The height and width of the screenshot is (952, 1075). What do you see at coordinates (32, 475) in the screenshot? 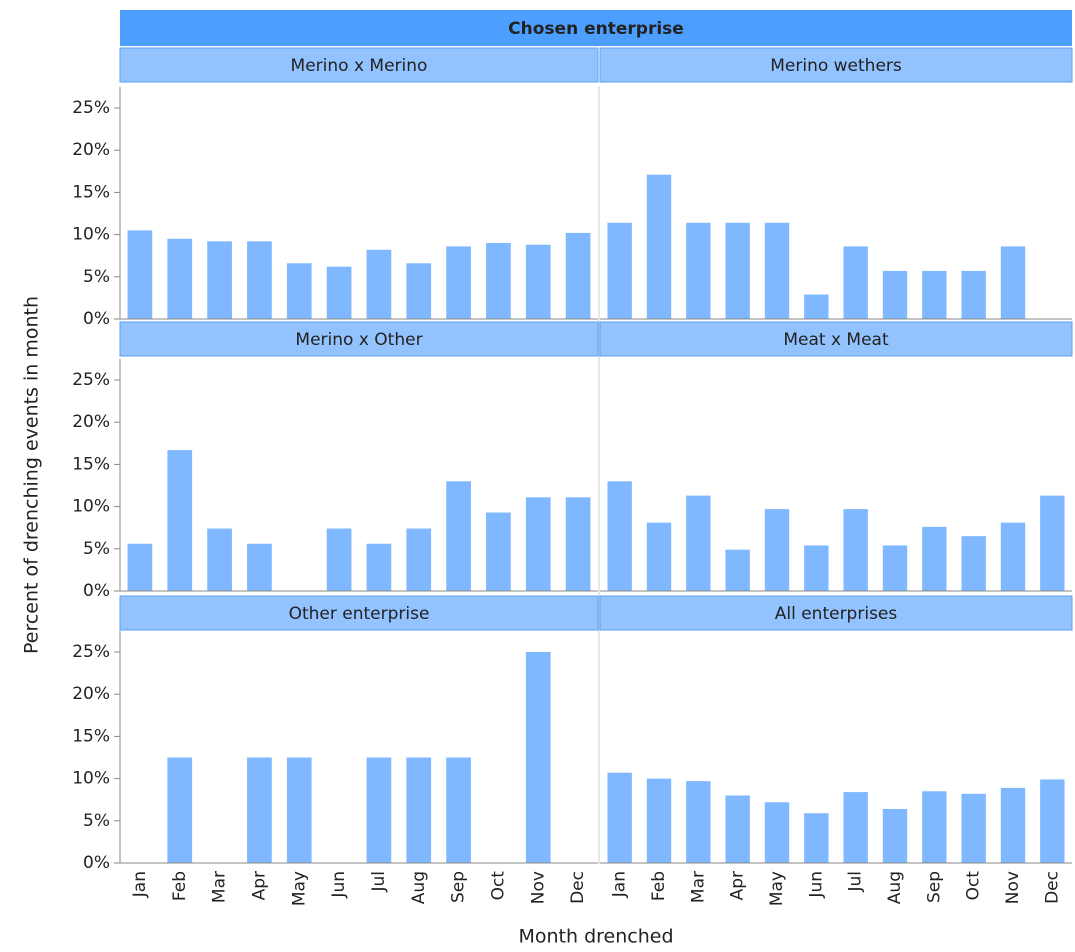
I see `y-axis-label: Percent of drenching events in month` at bounding box center [32, 475].